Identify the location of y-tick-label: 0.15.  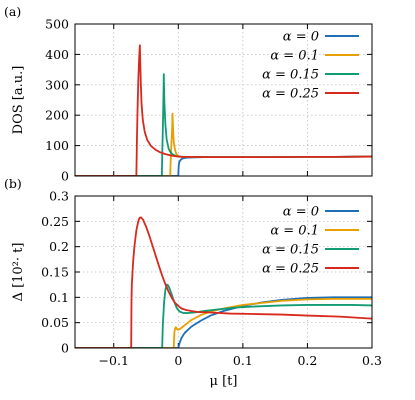
(55, 272).